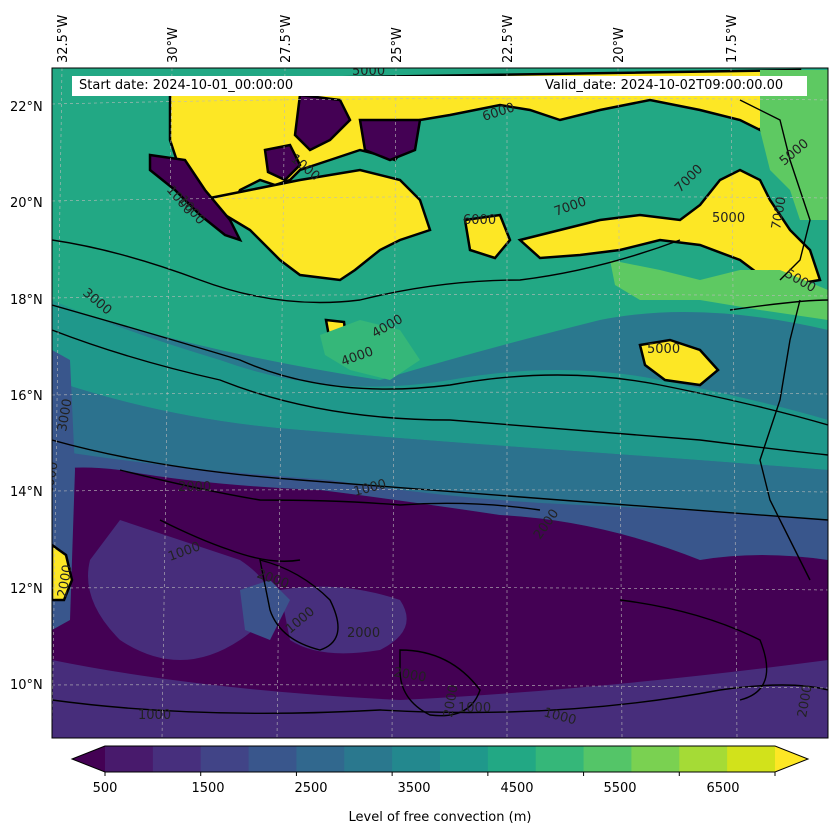 Image resolution: width=837 pixels, height=836 pixels. I want to click on latitude-labels: 22°N 20°N 18°N 16°N 14°N 12°N 10°N, so click(26, 396).